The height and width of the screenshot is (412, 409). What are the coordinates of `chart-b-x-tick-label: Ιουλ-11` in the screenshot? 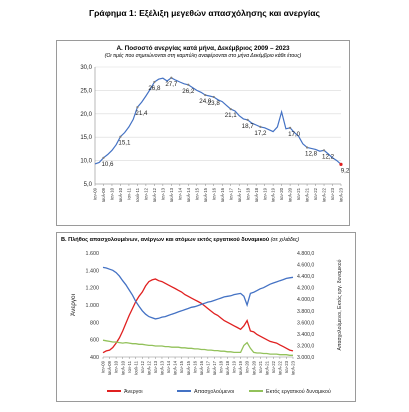 It's located at (135, 367).